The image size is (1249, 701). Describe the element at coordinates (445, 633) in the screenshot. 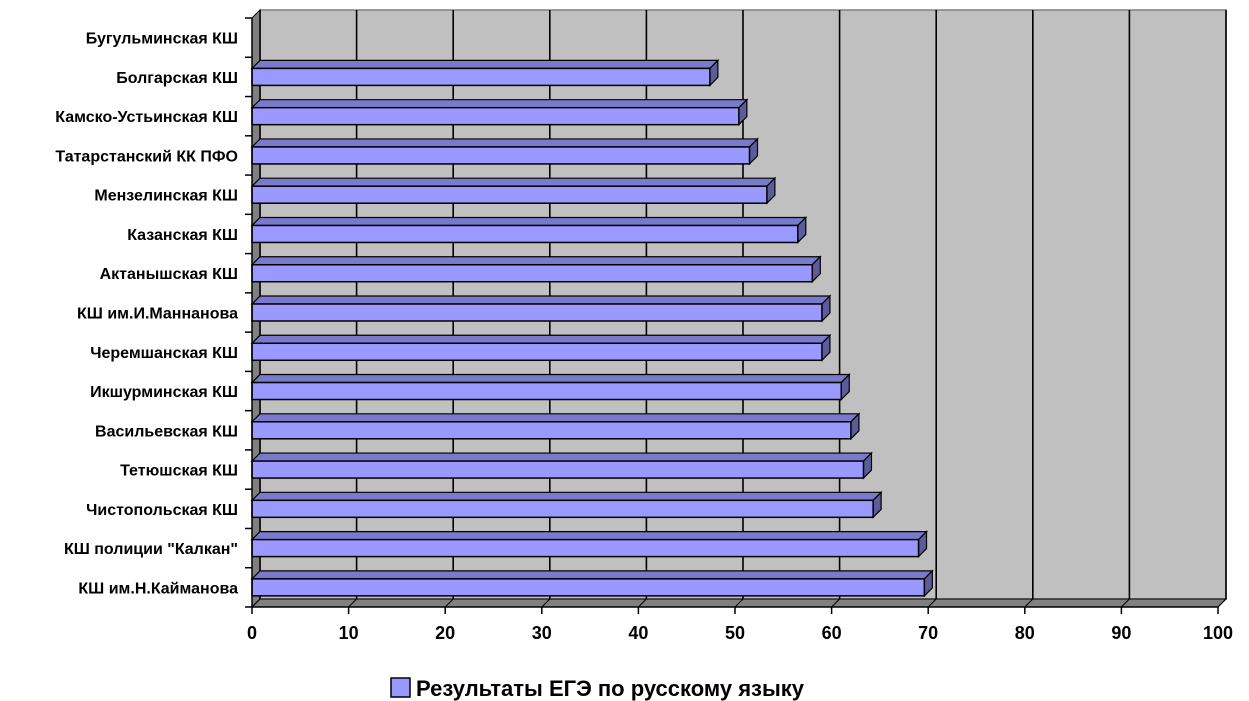

I see `x-tick-label: 20` at that location.